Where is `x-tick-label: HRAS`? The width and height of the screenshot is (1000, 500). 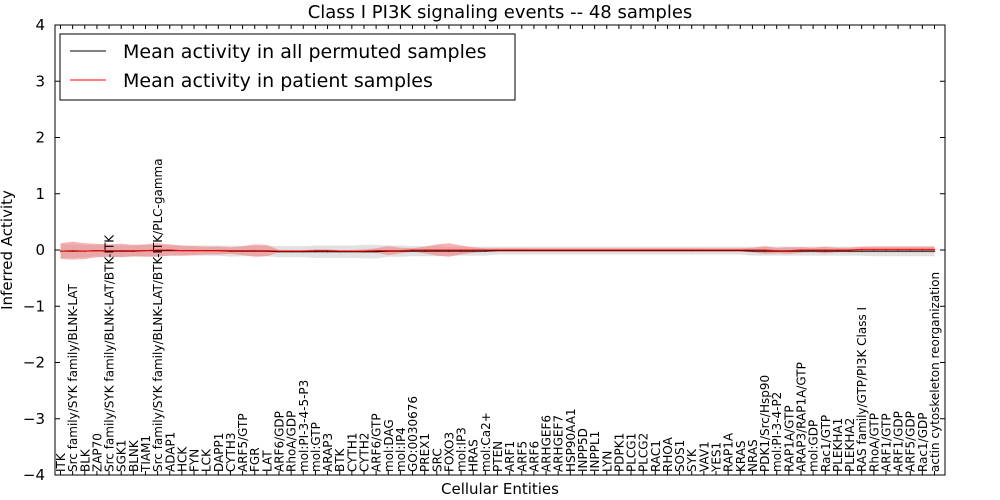 x-tick-label: HRAS is located at coordinates (474, 455).